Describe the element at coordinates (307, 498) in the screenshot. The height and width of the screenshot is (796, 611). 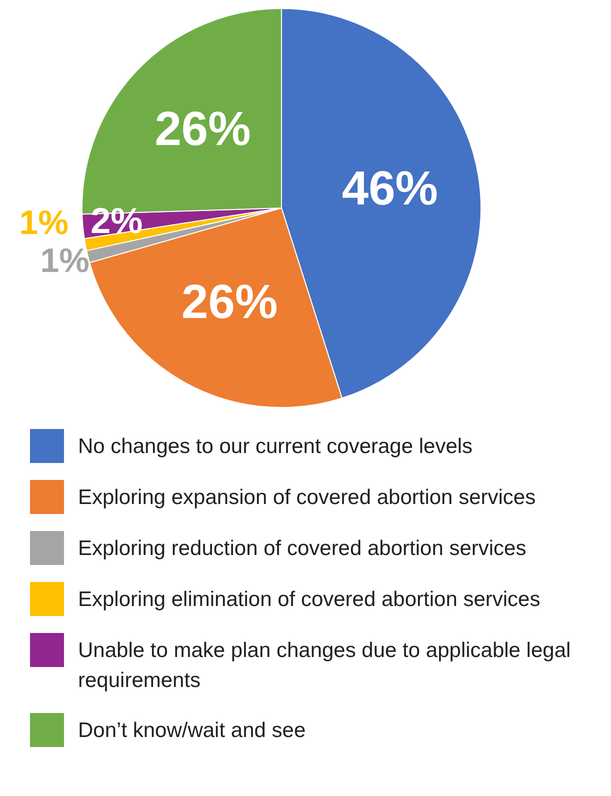
I see `legend-label: Exploring expansion of covered abortion services` at that location.